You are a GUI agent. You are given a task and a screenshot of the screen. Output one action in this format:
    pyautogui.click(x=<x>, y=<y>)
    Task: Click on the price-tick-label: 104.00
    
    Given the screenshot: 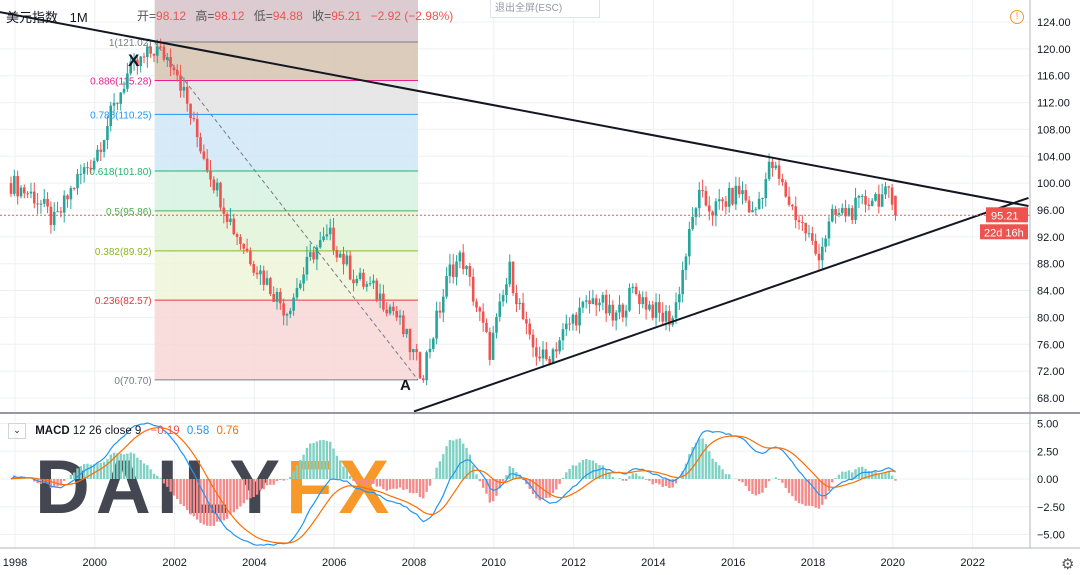 What is the action you would take?
    pyautogui.click(x=1054, y=157)
    